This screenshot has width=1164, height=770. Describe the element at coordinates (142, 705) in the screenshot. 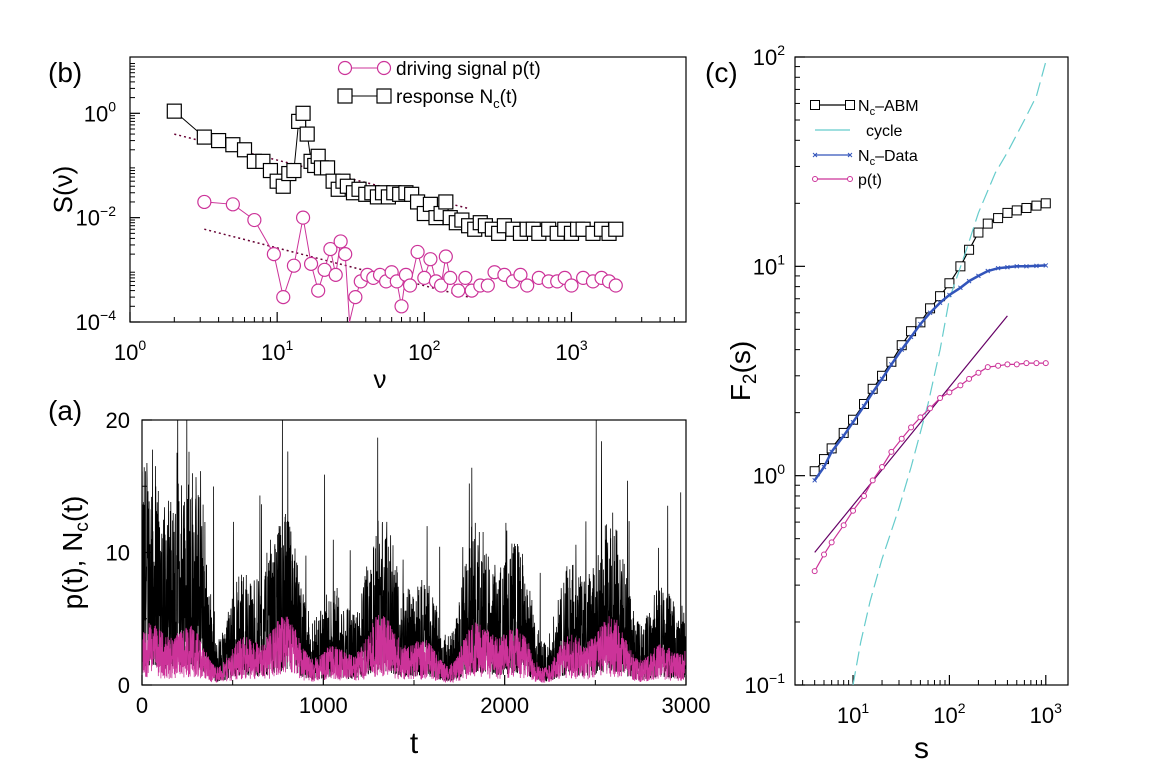

I see `x-tick-label: 0` at that location.